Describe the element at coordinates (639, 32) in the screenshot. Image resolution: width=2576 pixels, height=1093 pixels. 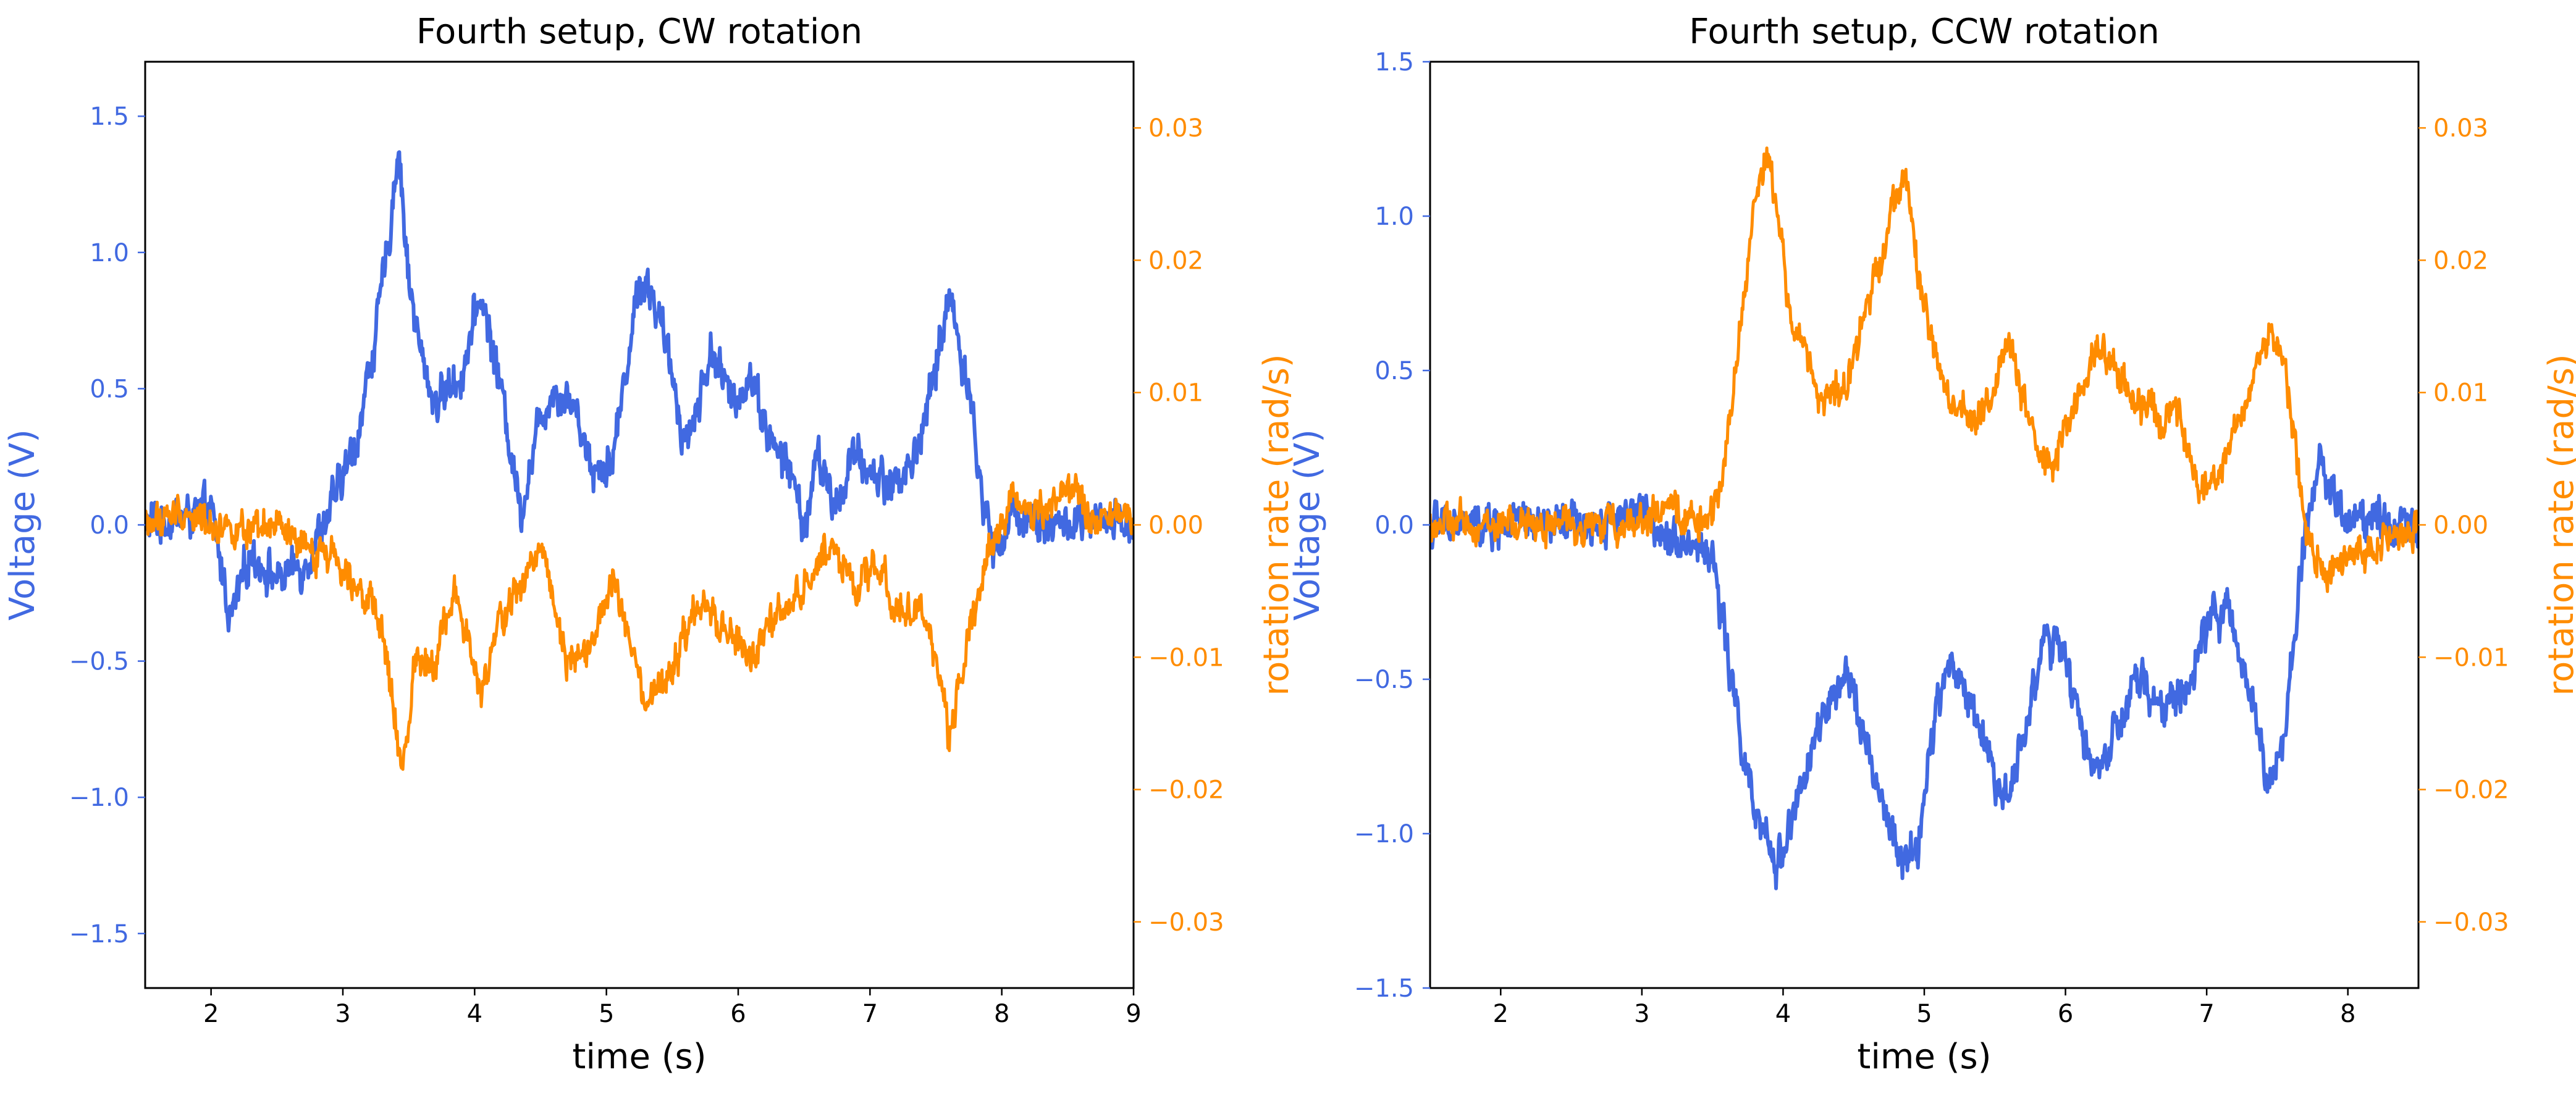
I see `chart-title: Fourth setup, CW rotation` at that location.